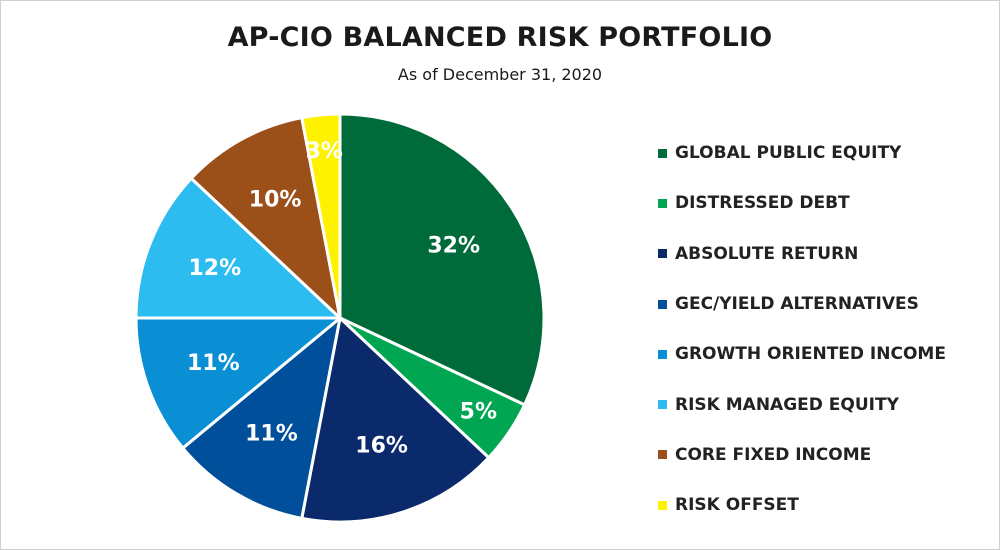 The image size is (1000, 550). Describe the element at coordinates (500, 37) in the screenshot. I see `chart-title: AP-CIO BALANCED RISK PORTFOLIO` at that location.